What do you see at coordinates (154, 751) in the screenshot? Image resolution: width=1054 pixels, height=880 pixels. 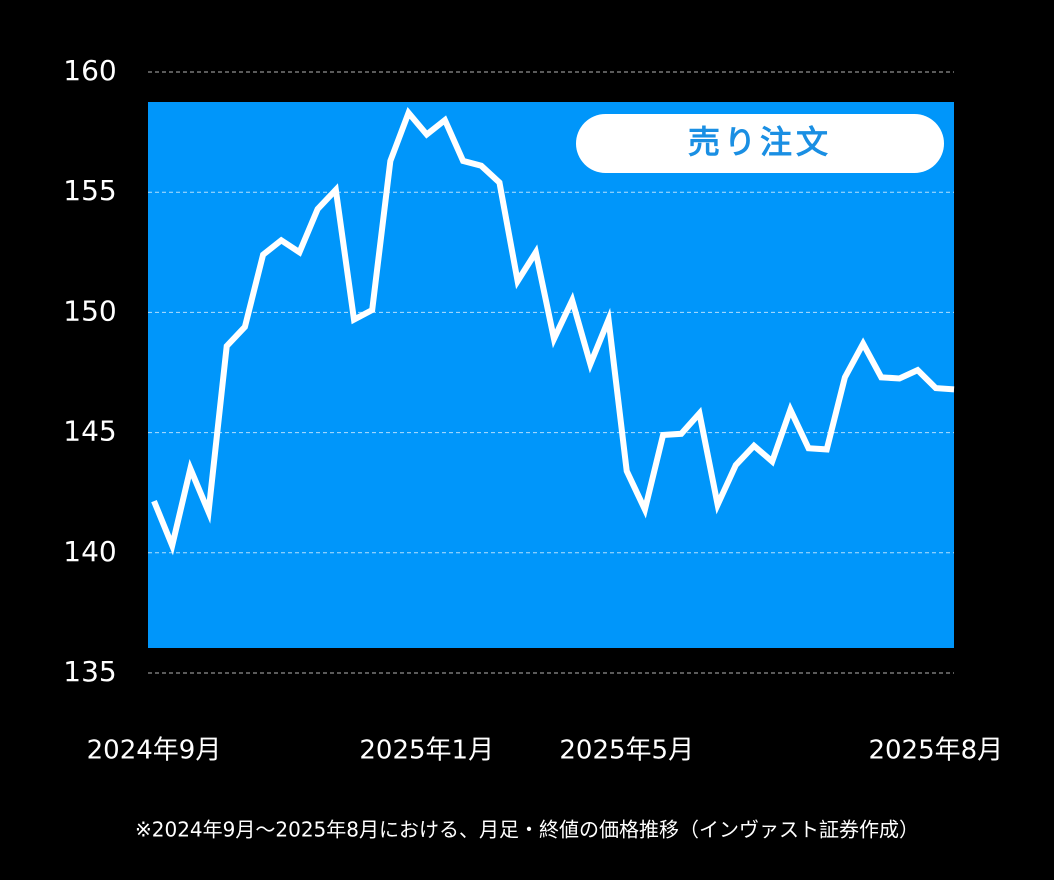 I see `x-tick-label: 2024年9月` at bounding box center [154, 751].